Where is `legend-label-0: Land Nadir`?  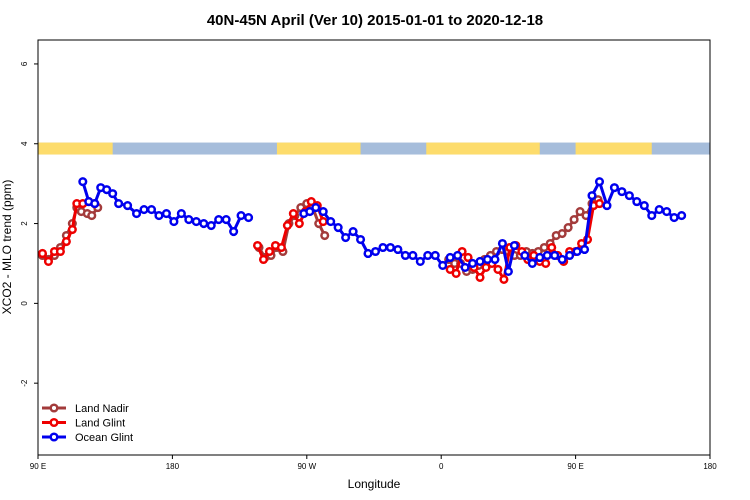 legend-label-0: Land Nadir is located at coordinates (102, 409).